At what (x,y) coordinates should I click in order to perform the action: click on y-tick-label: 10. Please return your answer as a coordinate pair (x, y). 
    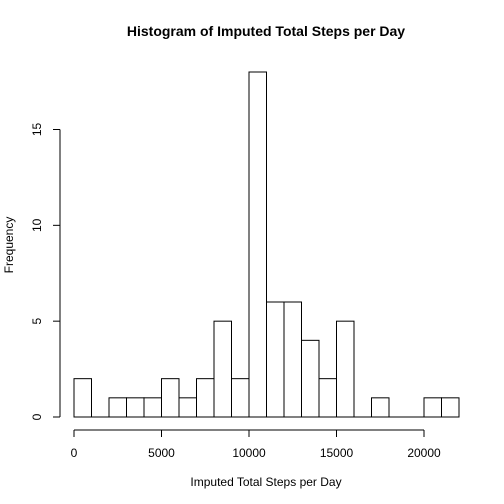
    Looking at the image, I should click on (37, 225).